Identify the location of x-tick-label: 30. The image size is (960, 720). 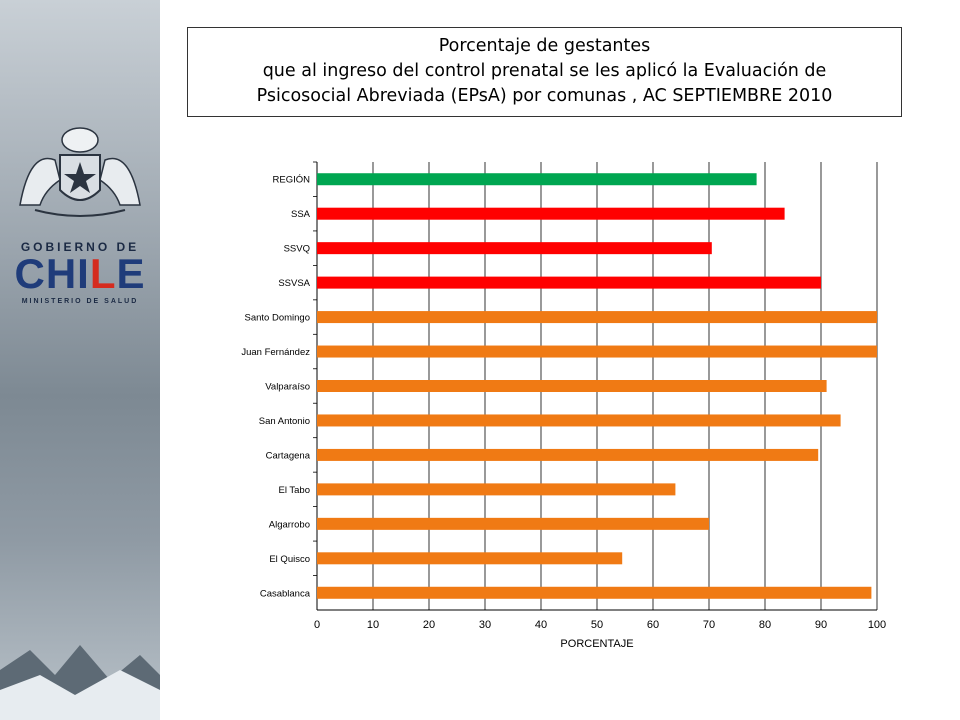
(485, 625).